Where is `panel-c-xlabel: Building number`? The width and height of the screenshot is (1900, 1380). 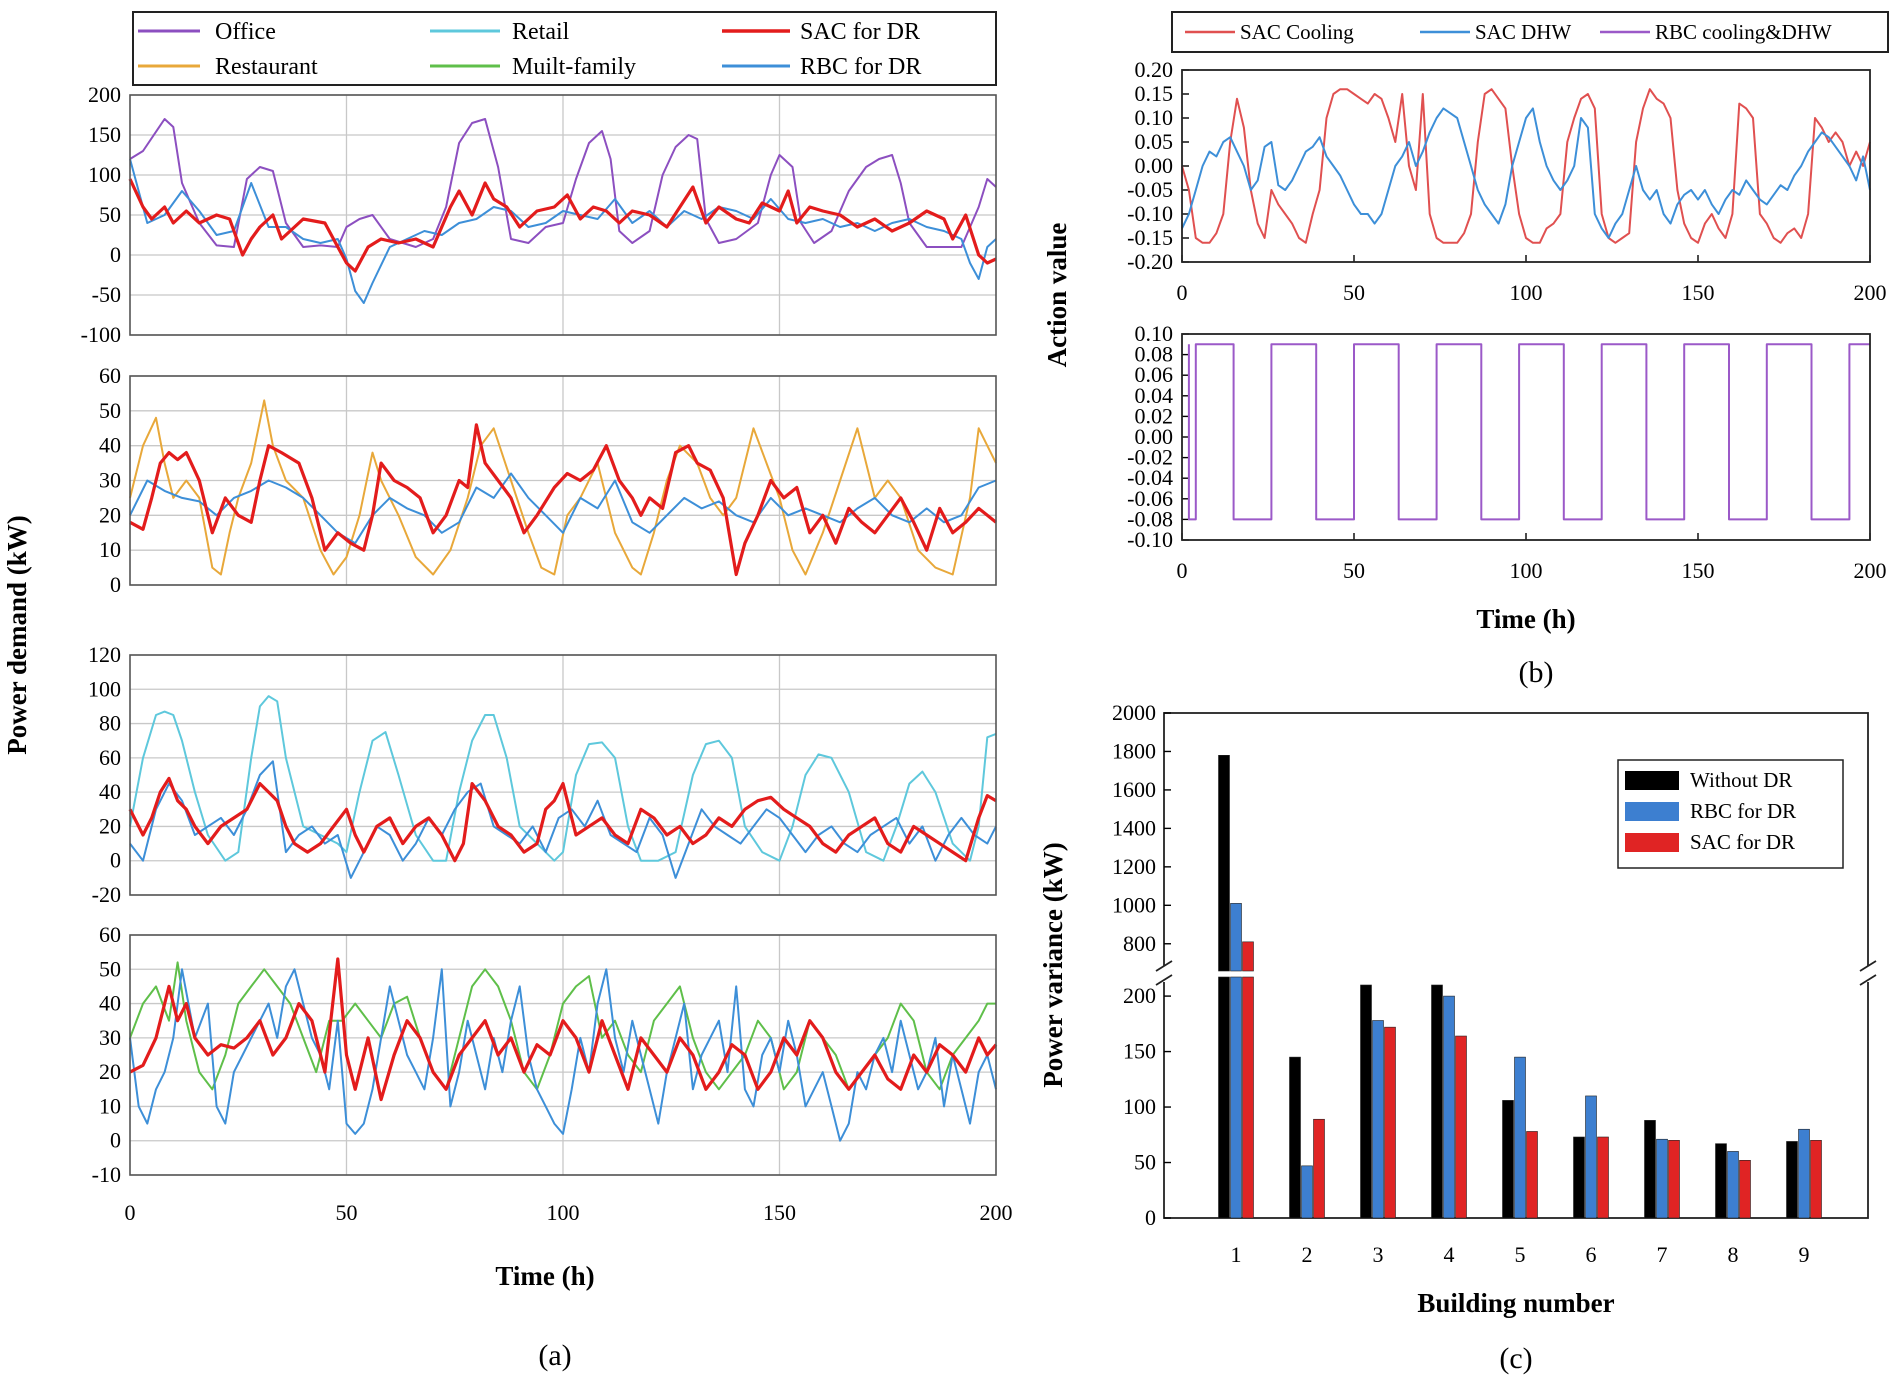
panel-c-xlabel: Building number is located at coordinates (1515, 1303).